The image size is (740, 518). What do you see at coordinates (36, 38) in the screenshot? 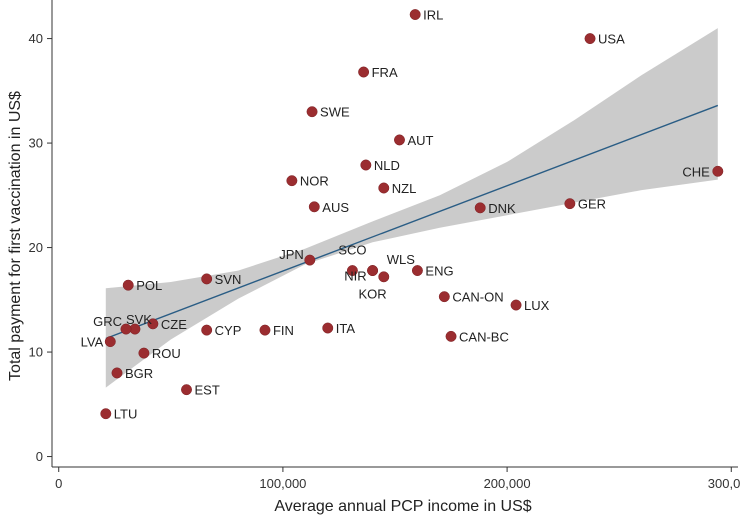
I see `y-tick-label: 40` at bounding box center [36, 38].